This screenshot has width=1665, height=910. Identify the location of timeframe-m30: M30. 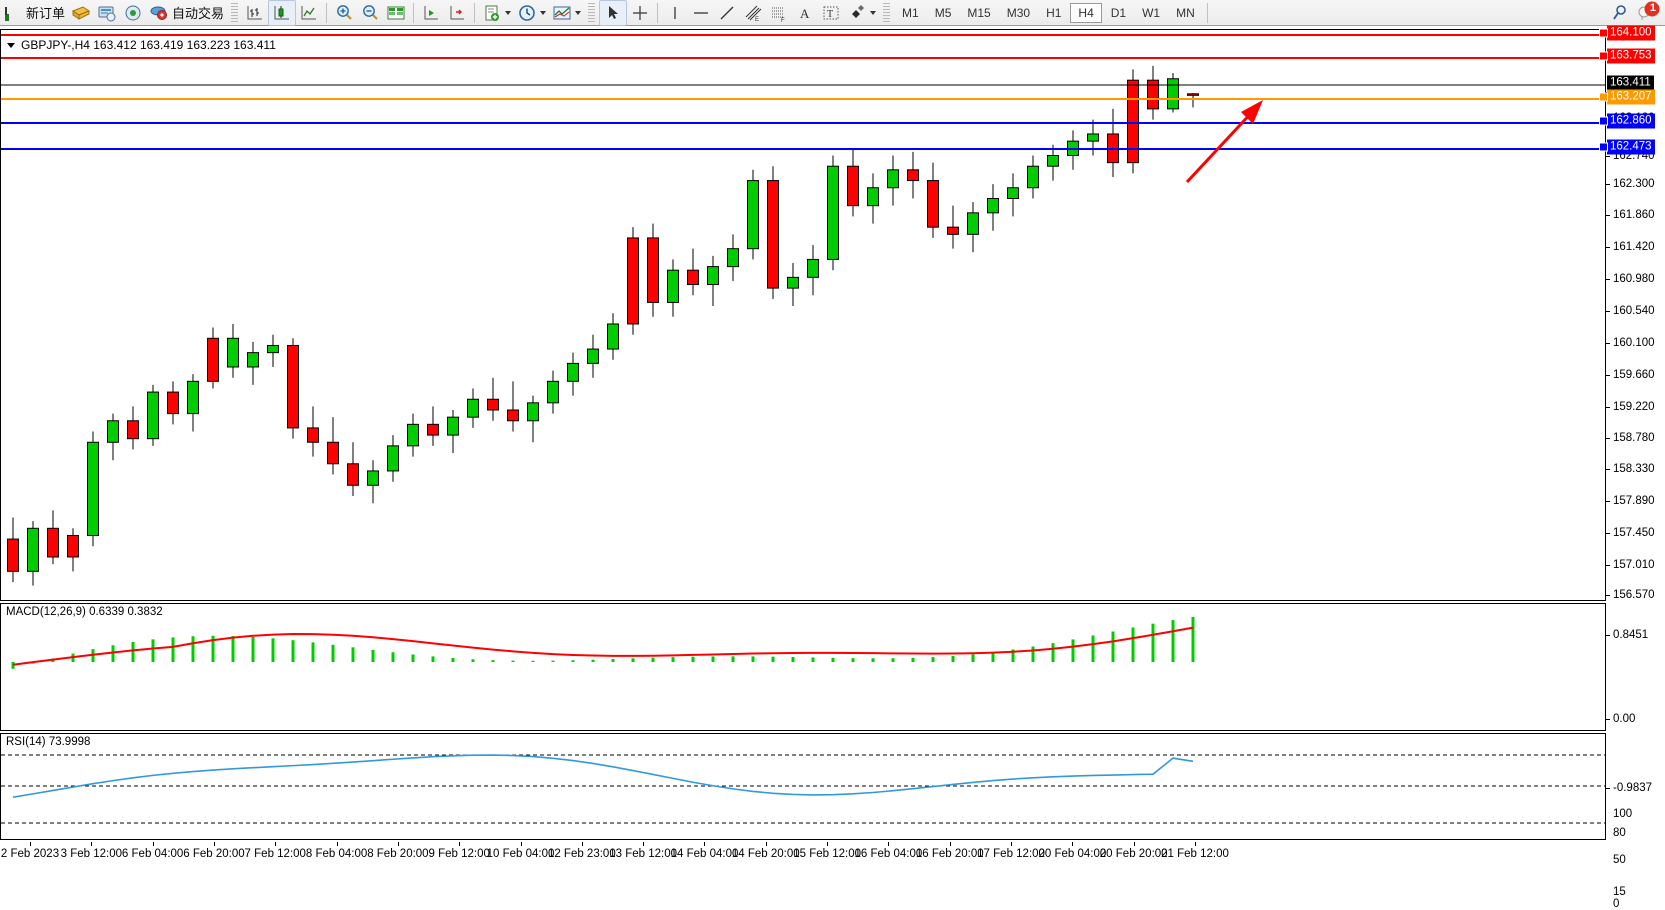
(1018, 12).